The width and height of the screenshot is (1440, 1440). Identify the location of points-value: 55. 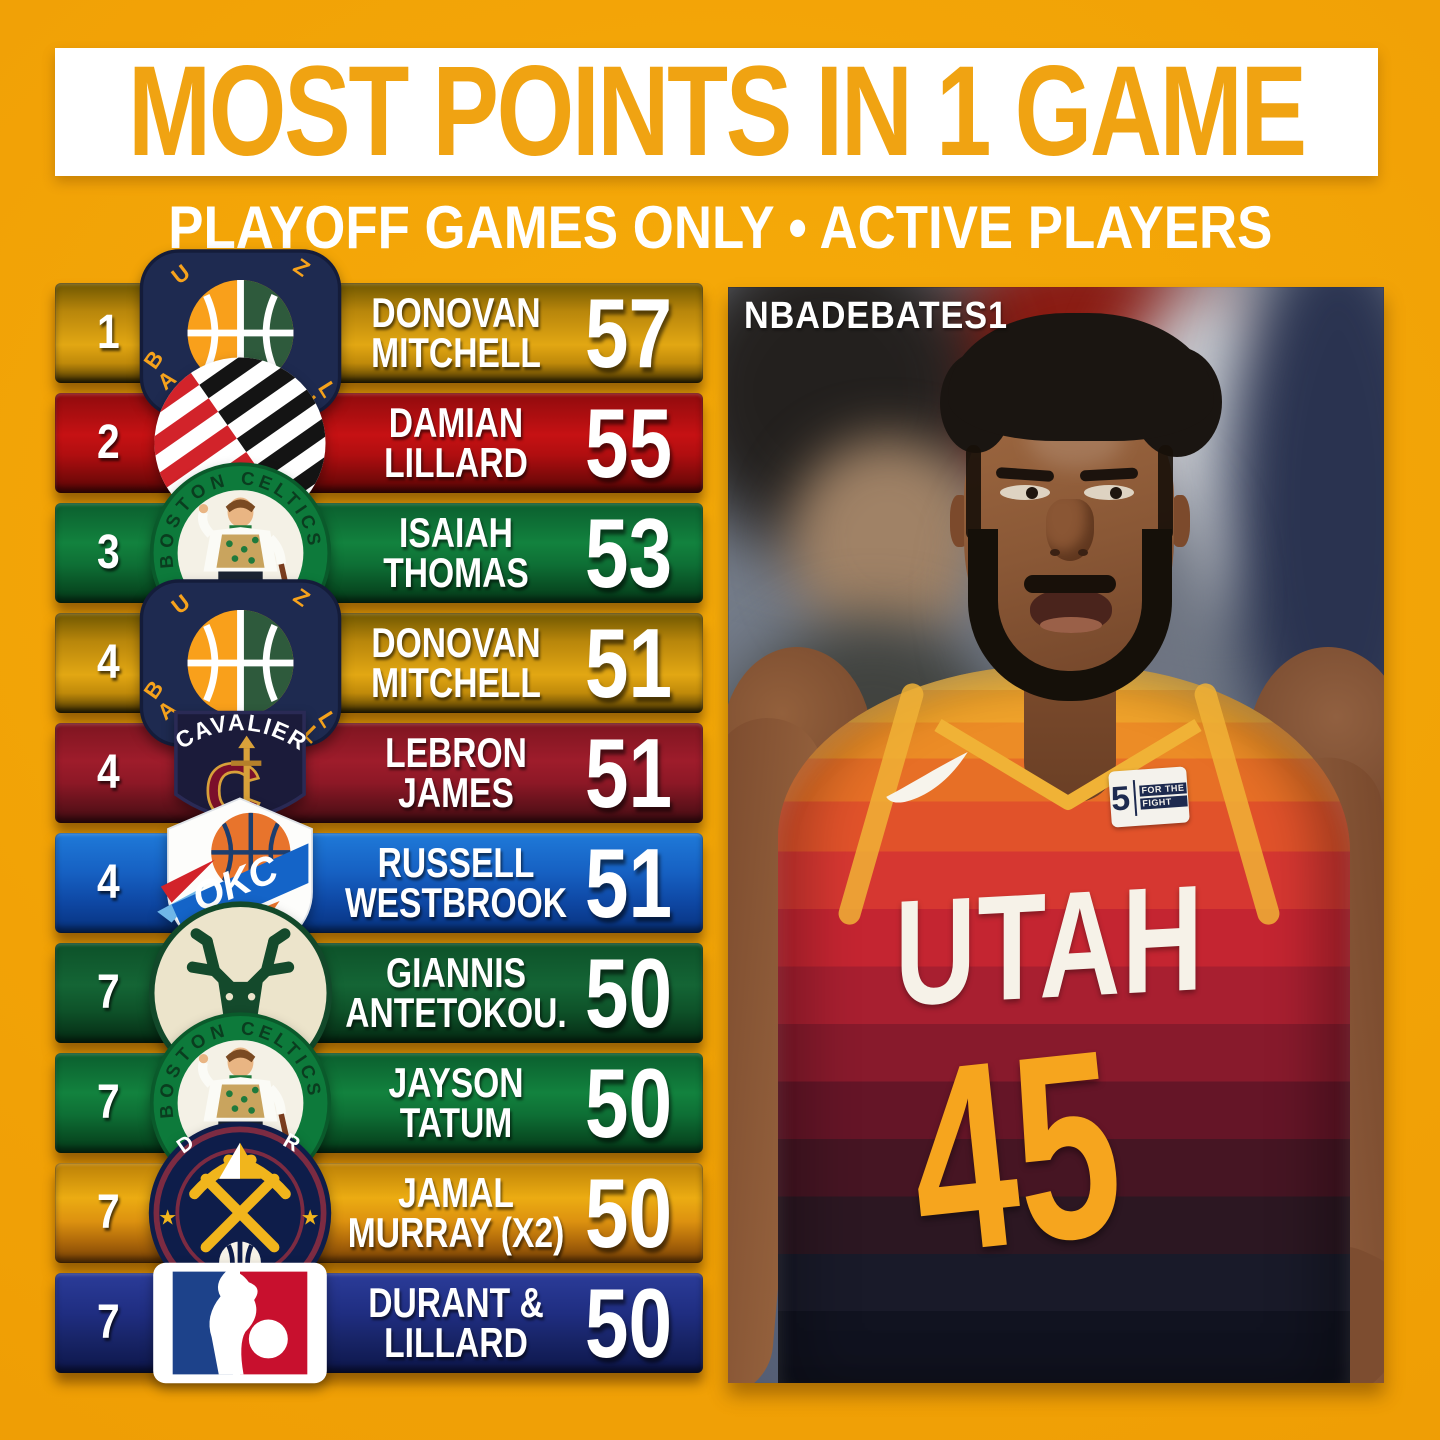
(629, 443).